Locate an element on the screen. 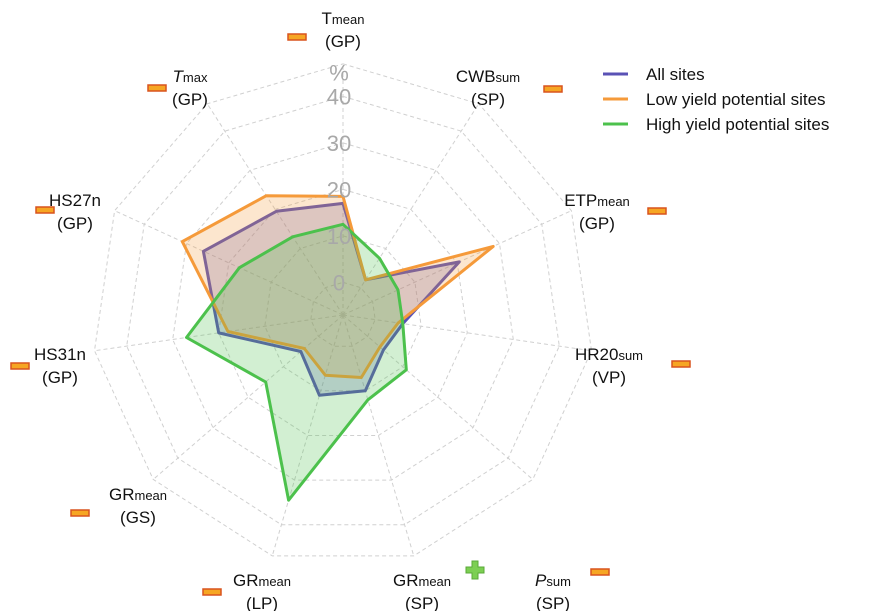  axis-label: CWBsum is located at coordinates (488, 76).